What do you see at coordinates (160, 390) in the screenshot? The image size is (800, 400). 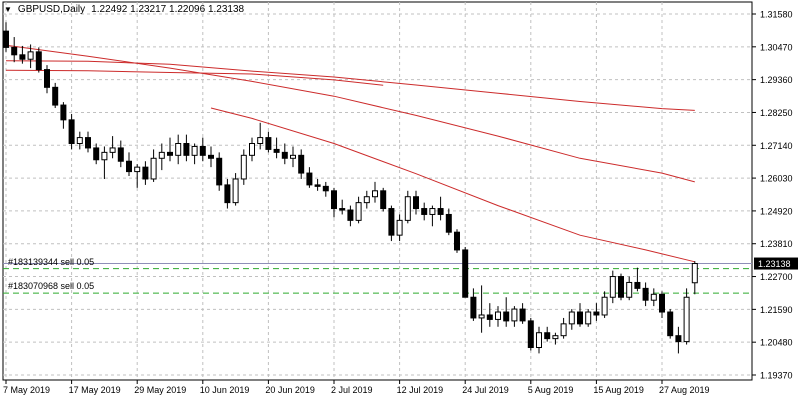 I see `date-tick-label: 29 May 2019` at bounding box center [160, 390].